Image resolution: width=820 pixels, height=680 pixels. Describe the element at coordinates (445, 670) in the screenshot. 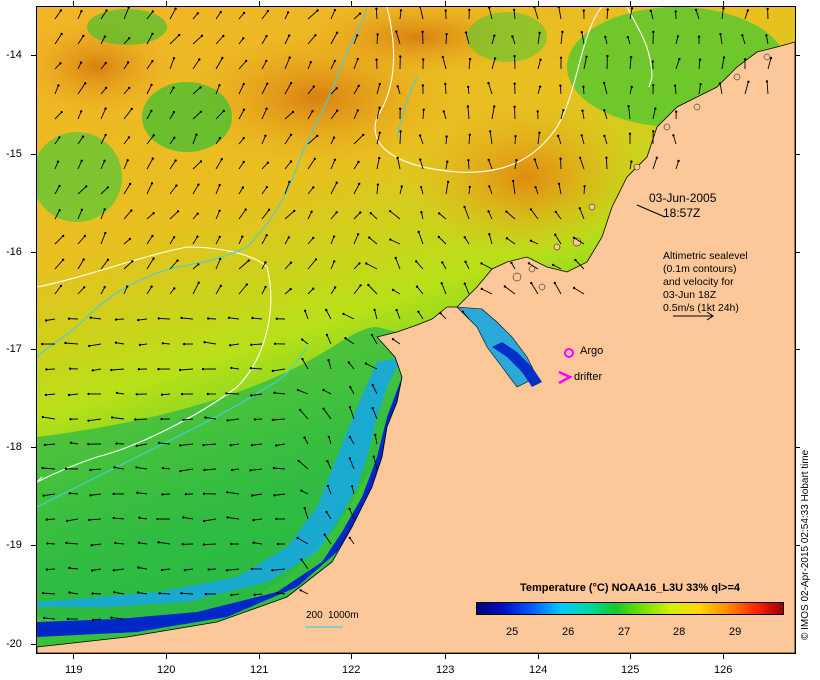

I see `lon-tick-label: 123` at that location.